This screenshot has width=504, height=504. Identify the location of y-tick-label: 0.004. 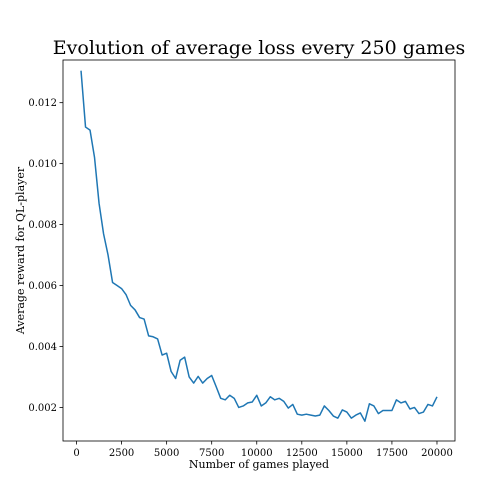
(42, 347).